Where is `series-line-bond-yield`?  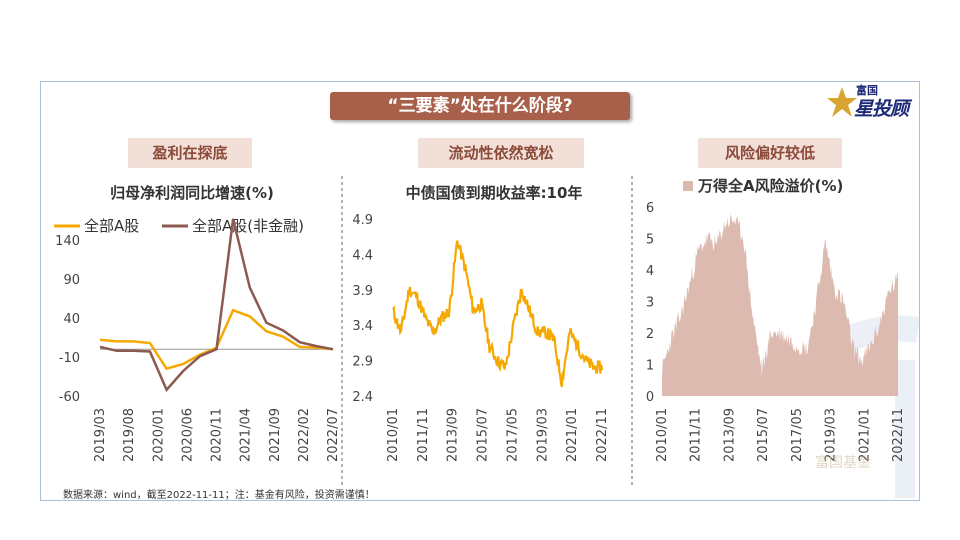
series-line-bond-yield is located at coordinates (498, 314).